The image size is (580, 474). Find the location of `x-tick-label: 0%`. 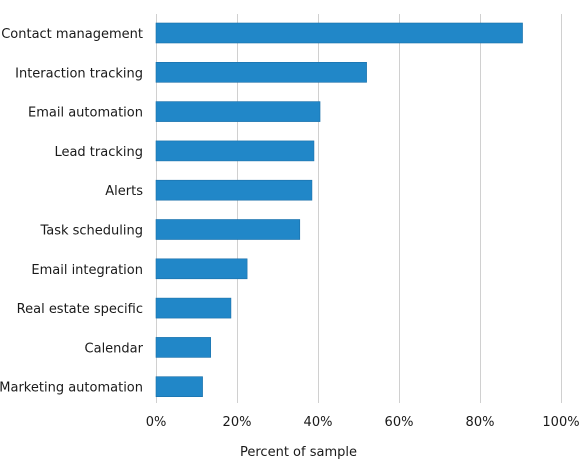

x-tick-label: 0% is located at coordinates (156, 422).